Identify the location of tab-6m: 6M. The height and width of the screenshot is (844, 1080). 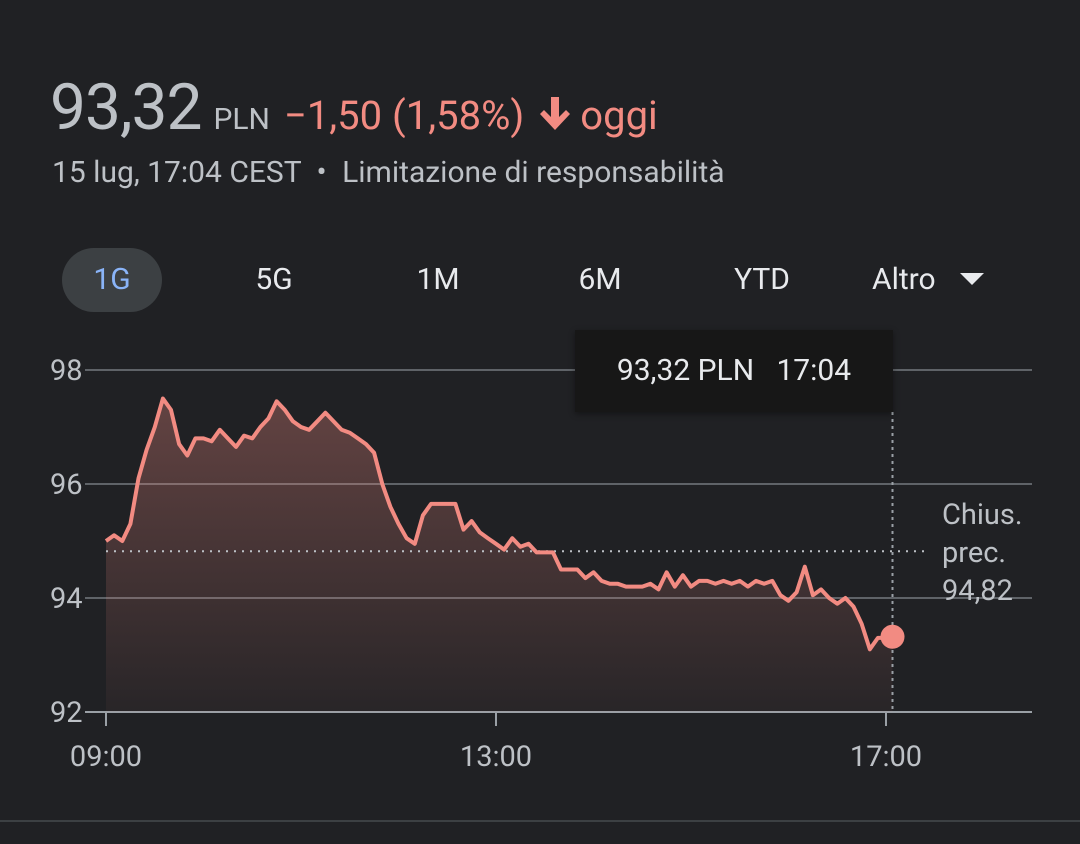
(600, 279).